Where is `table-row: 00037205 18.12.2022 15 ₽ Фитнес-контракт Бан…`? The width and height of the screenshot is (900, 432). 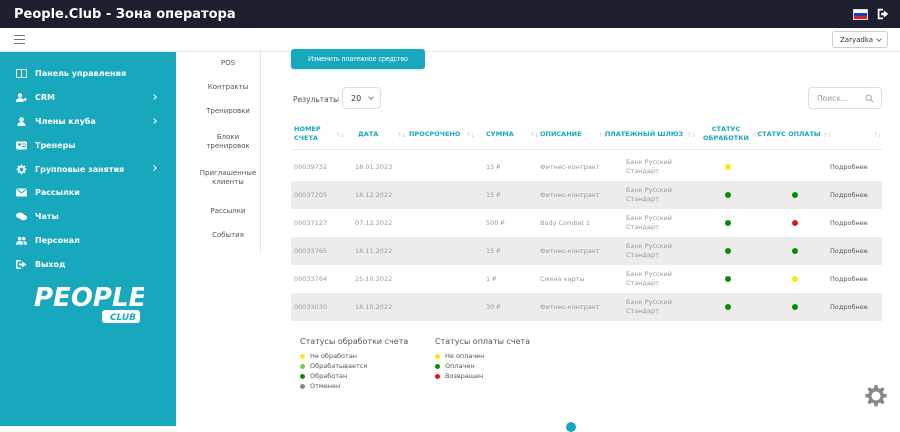
table-row: 00037205 18.12.2022 15 ₽ Фитнес-контракт Бан… is located at coordinates (586, 195).